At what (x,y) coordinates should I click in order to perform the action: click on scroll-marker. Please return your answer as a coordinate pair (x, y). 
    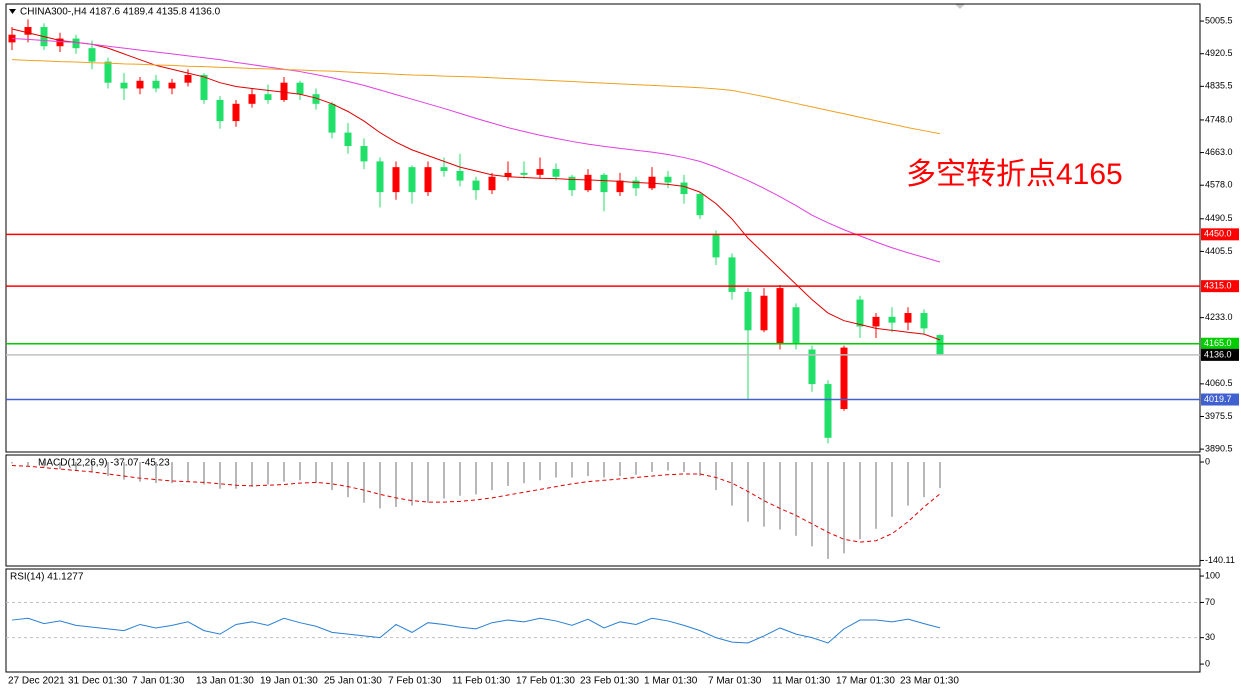
    Looking at the image, I should click on (960, 6).